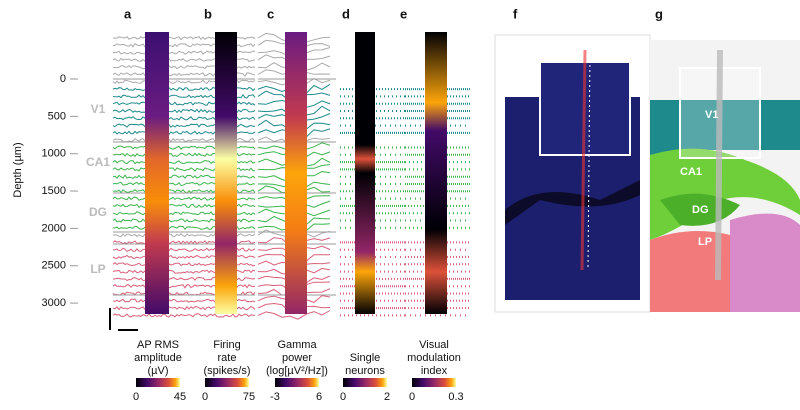  What do you see at coordinates (208, 13) in the screenshot?
I see `panel-label: b` at bounding box center [208, 13].